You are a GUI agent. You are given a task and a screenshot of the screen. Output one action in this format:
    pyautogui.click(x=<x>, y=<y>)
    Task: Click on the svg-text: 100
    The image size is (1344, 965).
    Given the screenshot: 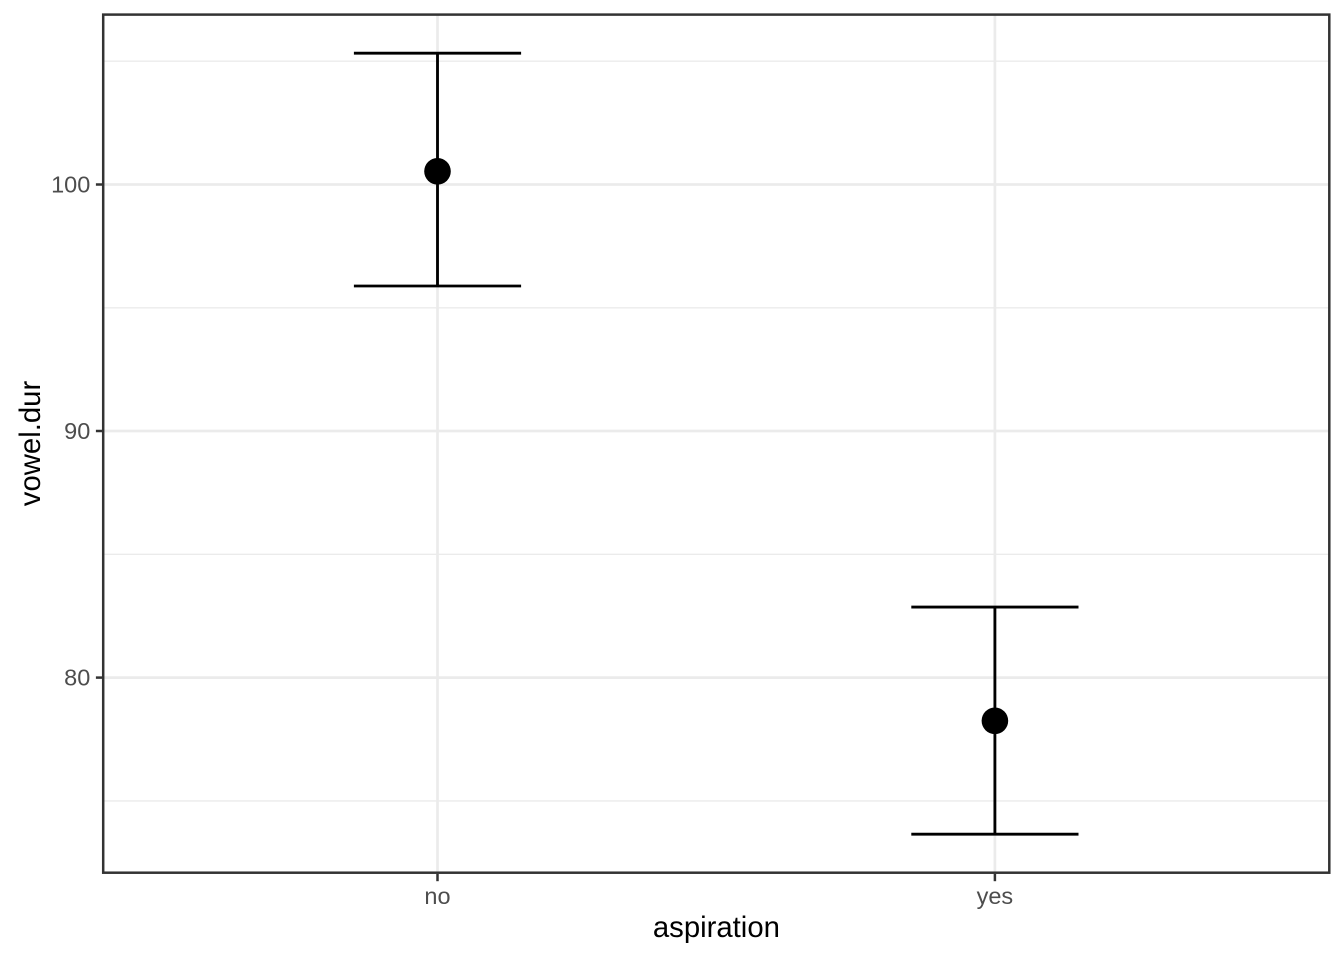 What is the action you would take?
    pyautogui.click(x=70, y=185)
    